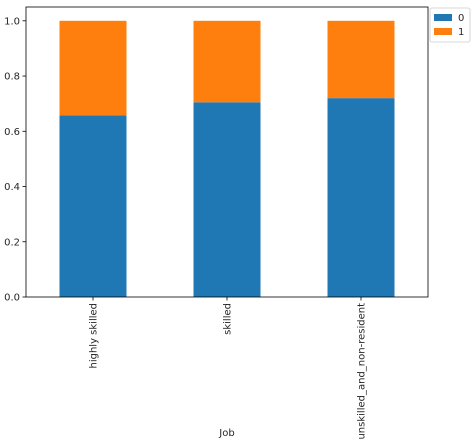  Describe the element at coordinates (12, 77) in the screenshot. I see `y-tick-label: 0.8` at that location.